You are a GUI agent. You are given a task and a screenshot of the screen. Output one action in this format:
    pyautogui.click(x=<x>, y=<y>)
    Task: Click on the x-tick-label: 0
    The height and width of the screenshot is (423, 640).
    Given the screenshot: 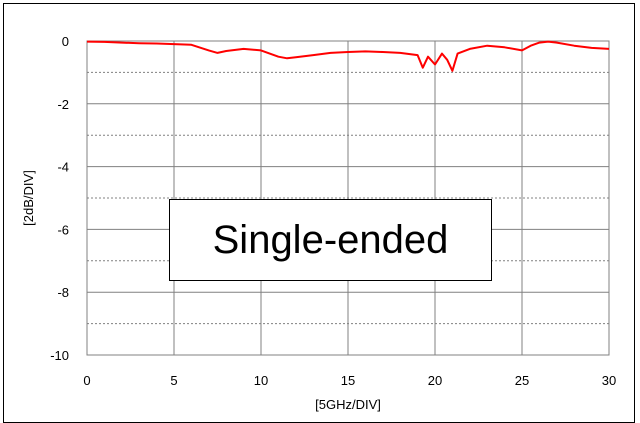 What is the action you would take?
    pyautogui.click(x=86, y=380)
    